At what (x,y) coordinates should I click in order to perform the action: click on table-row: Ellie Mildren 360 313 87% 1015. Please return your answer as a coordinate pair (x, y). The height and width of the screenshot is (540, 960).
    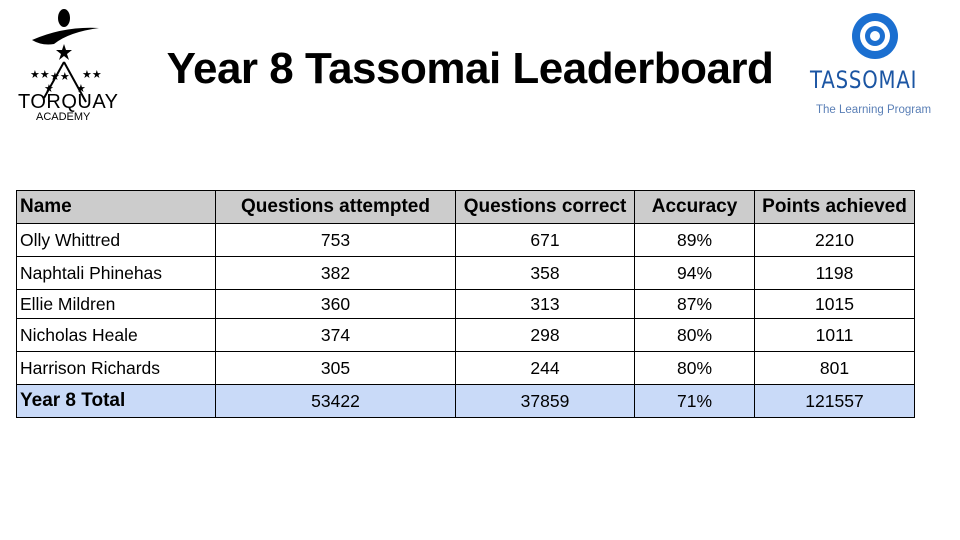
    Looking at the image, I should click on (465, 304).